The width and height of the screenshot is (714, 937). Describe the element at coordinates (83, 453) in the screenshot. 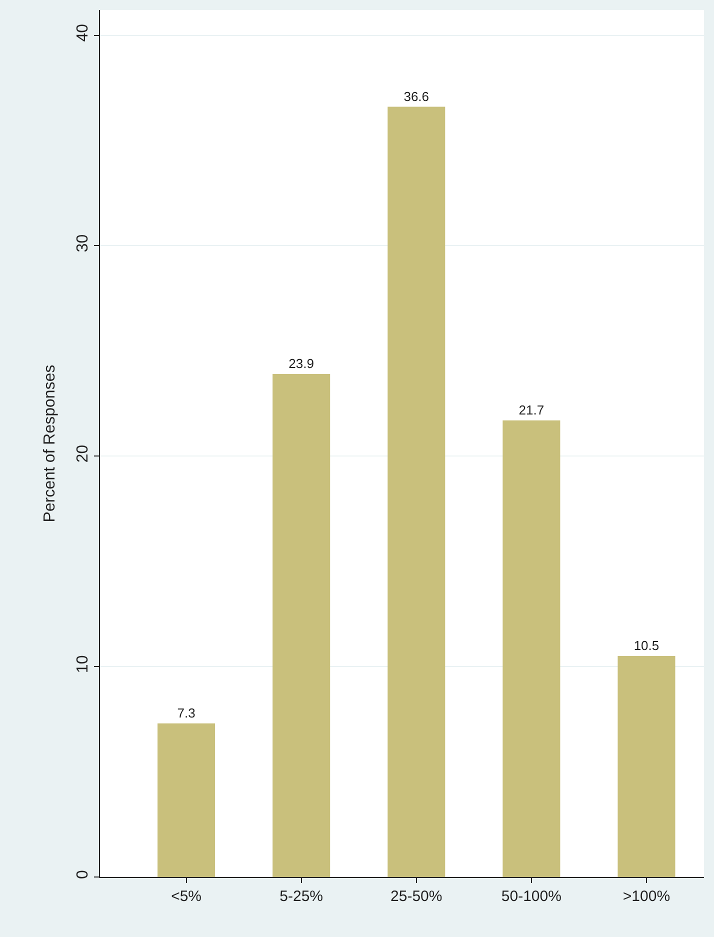

I see `y-tick-label: 20` at that location.